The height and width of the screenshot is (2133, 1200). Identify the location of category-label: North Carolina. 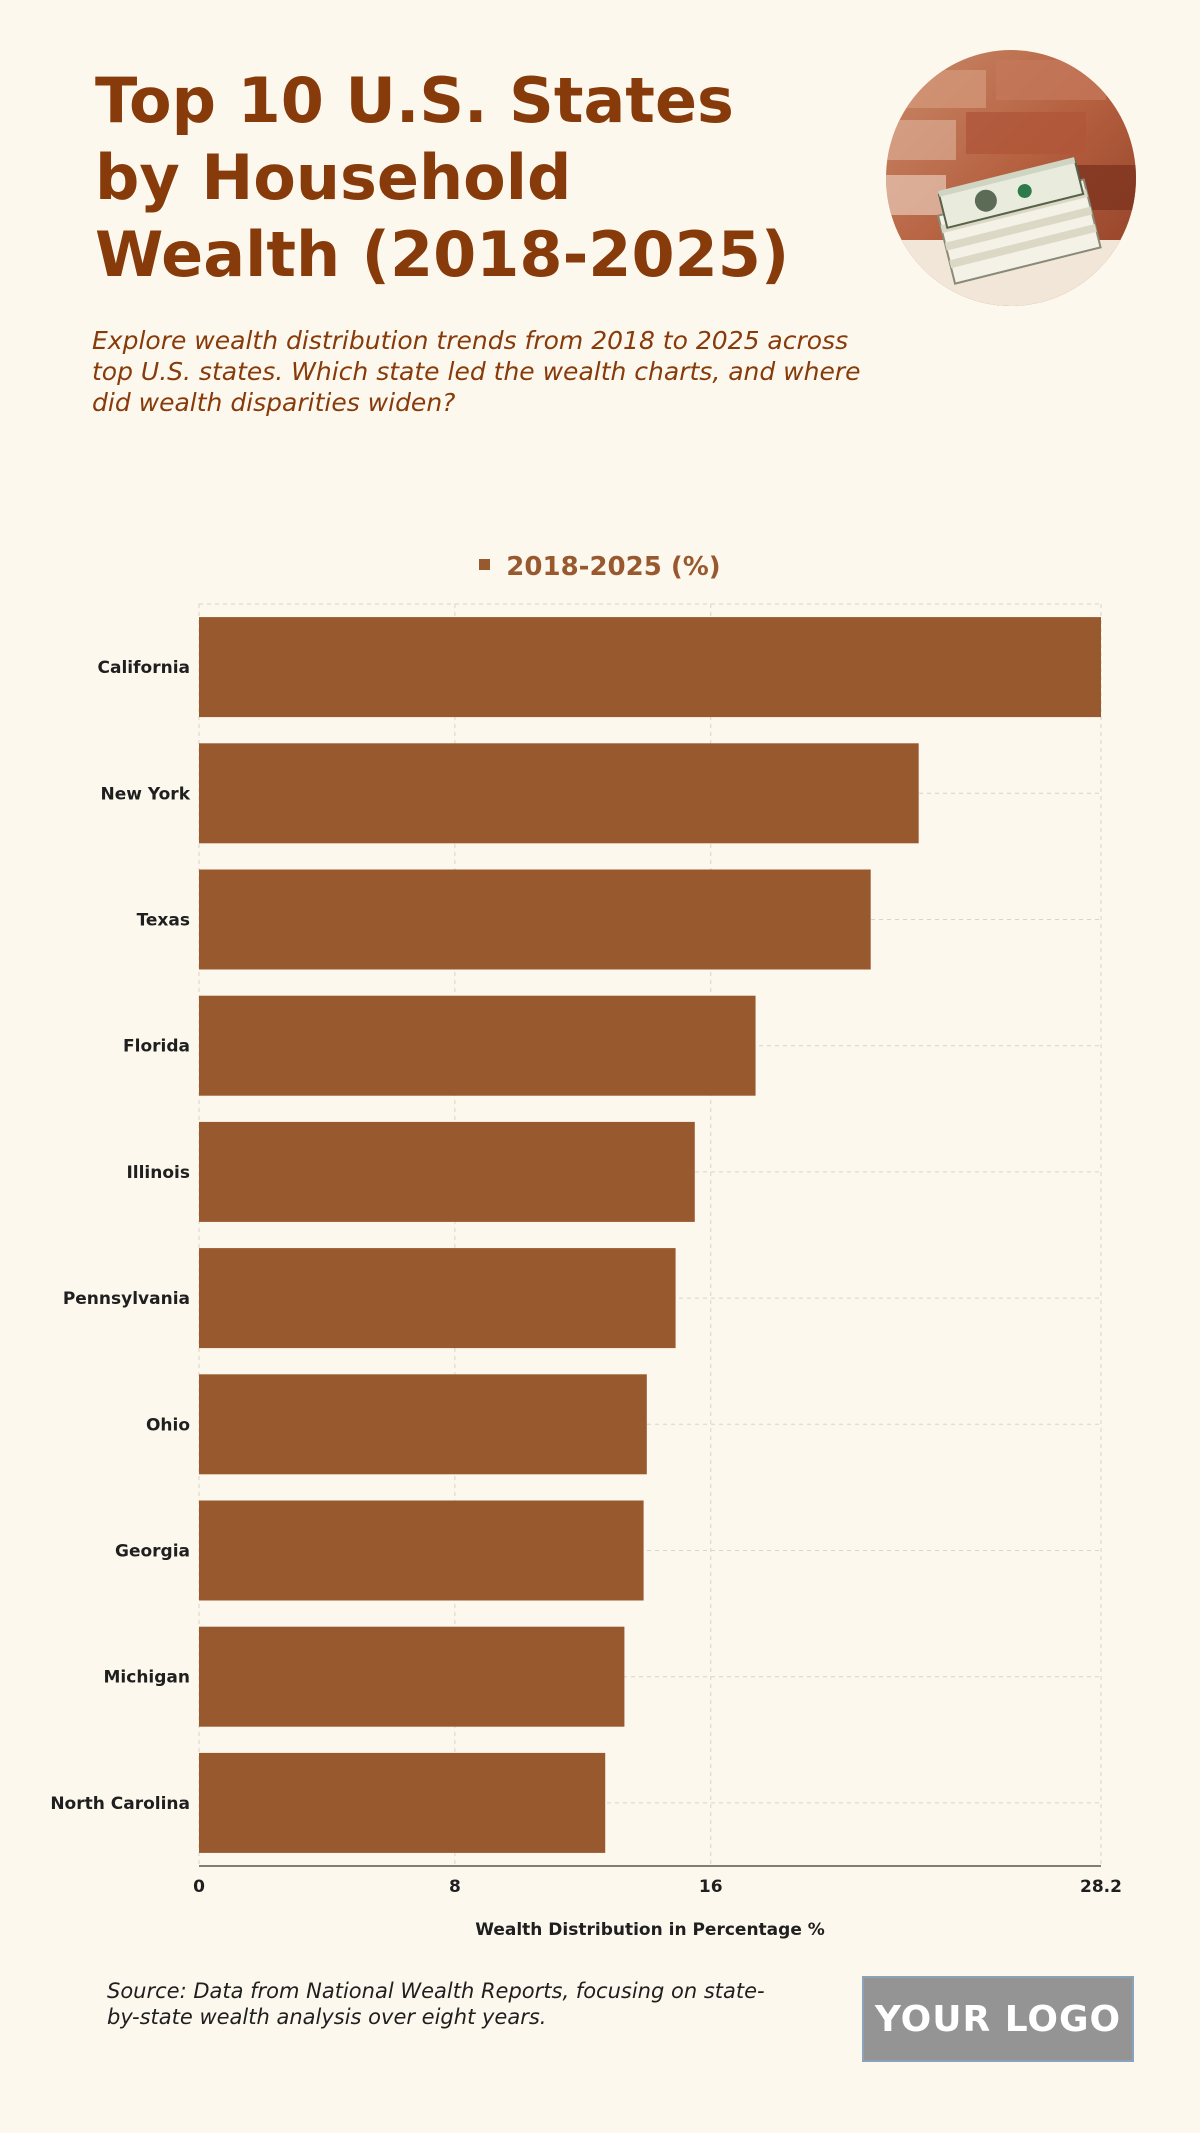
(120, 1804).